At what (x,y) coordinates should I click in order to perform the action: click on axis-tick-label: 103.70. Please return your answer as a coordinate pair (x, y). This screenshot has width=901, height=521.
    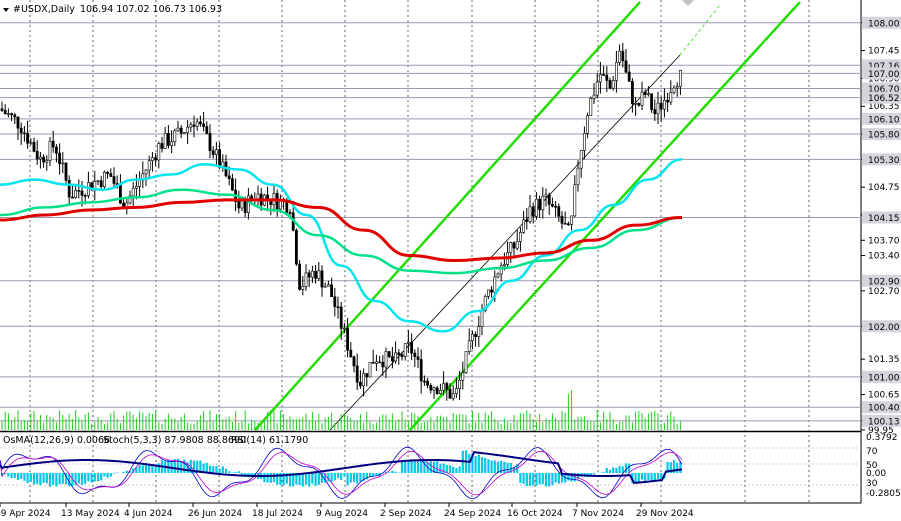
    Looking at the image, I should click on (884, 241).